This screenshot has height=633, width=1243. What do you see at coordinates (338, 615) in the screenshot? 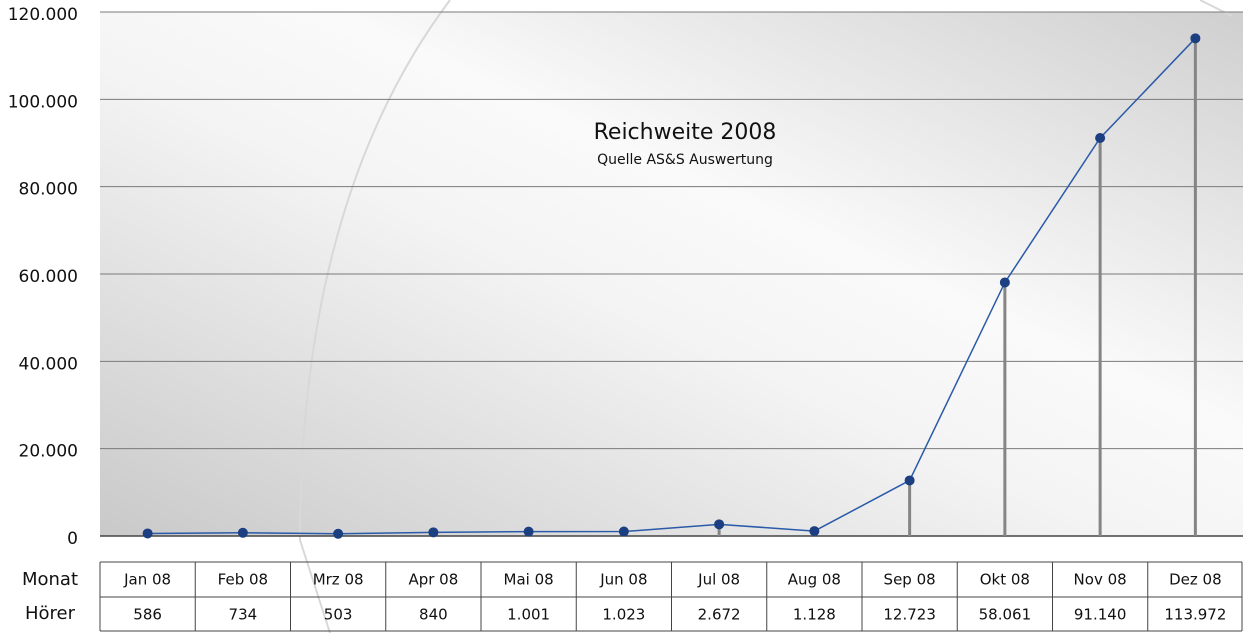
I see `value-cell: 503` at bounding box center [338, 615].